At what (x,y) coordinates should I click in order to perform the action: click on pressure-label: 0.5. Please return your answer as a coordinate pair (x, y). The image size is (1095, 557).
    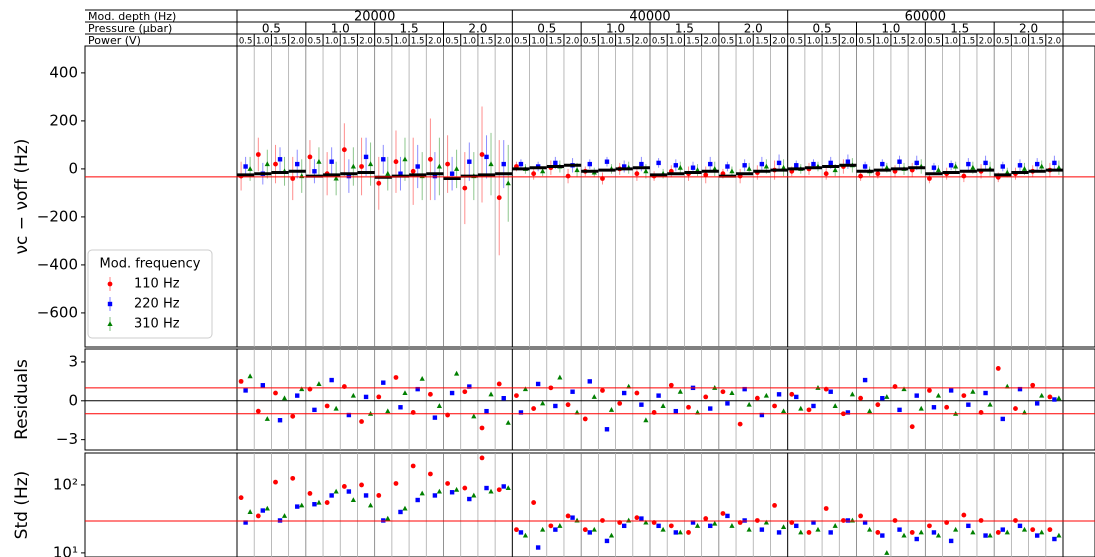
    Looking at the image, I should click on (271, 29).